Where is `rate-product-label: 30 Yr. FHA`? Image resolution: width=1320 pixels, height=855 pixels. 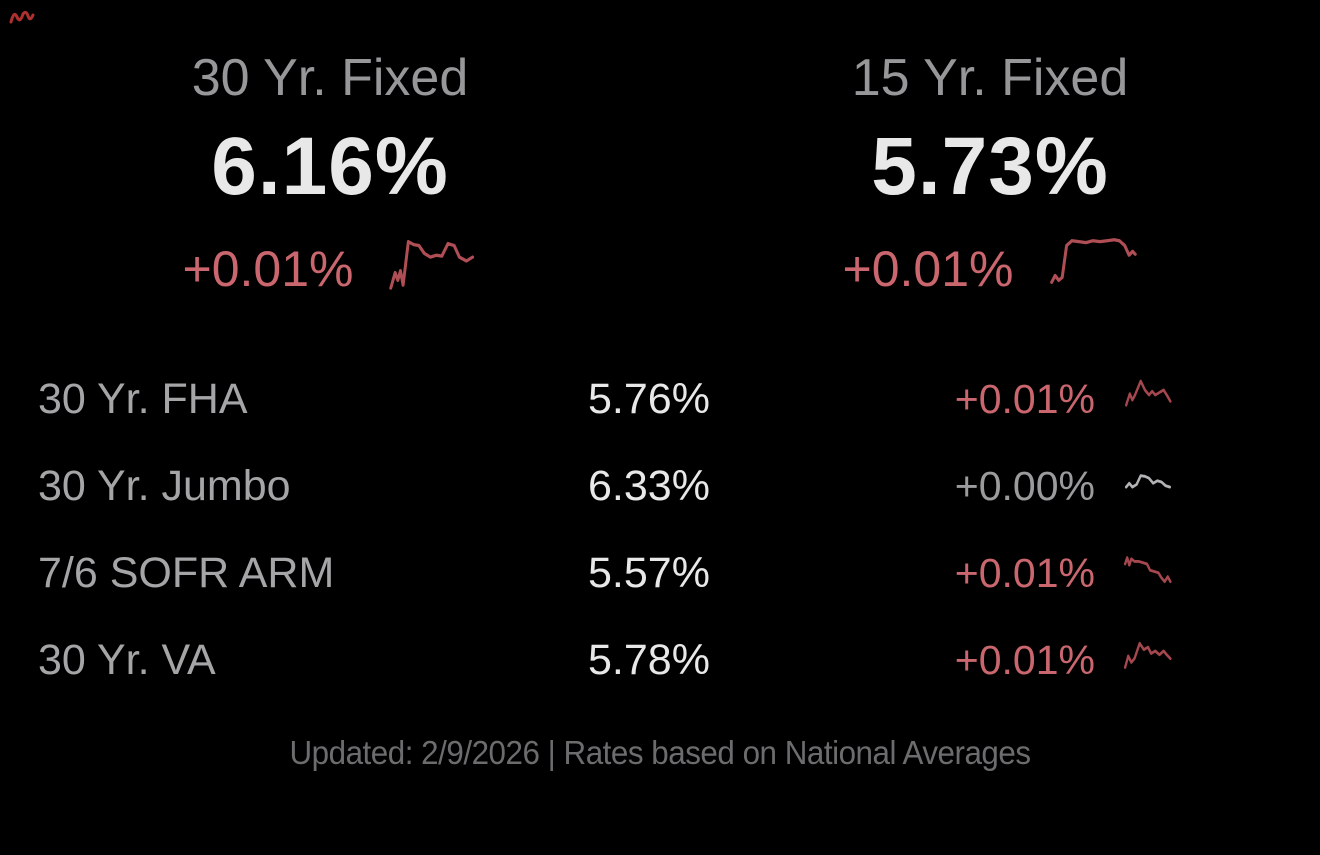
rate-product-label: 30 Yr. FHA is located at coordinates (143, 399).